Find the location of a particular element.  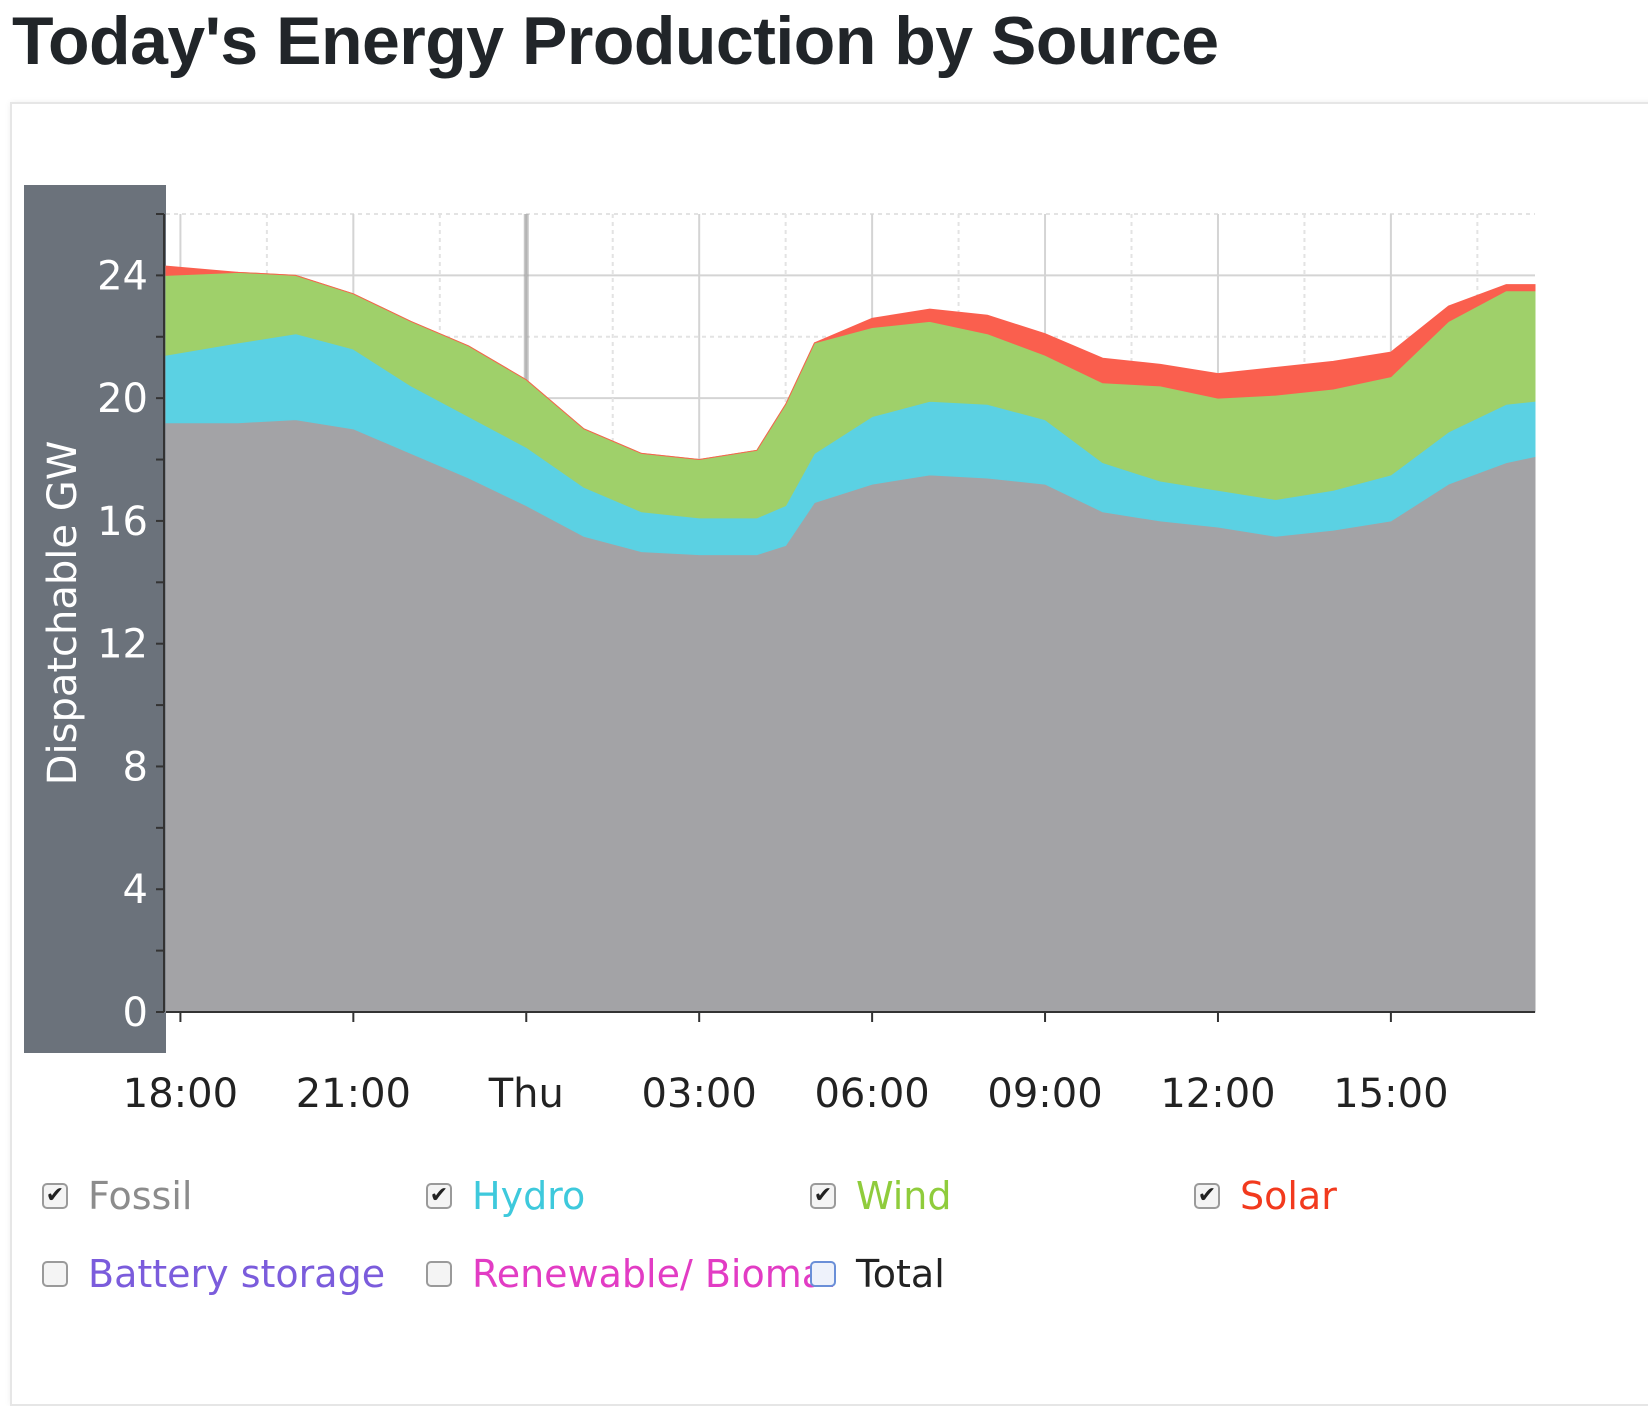

legend-item-total: Total is located at coordinates (877, 1274).